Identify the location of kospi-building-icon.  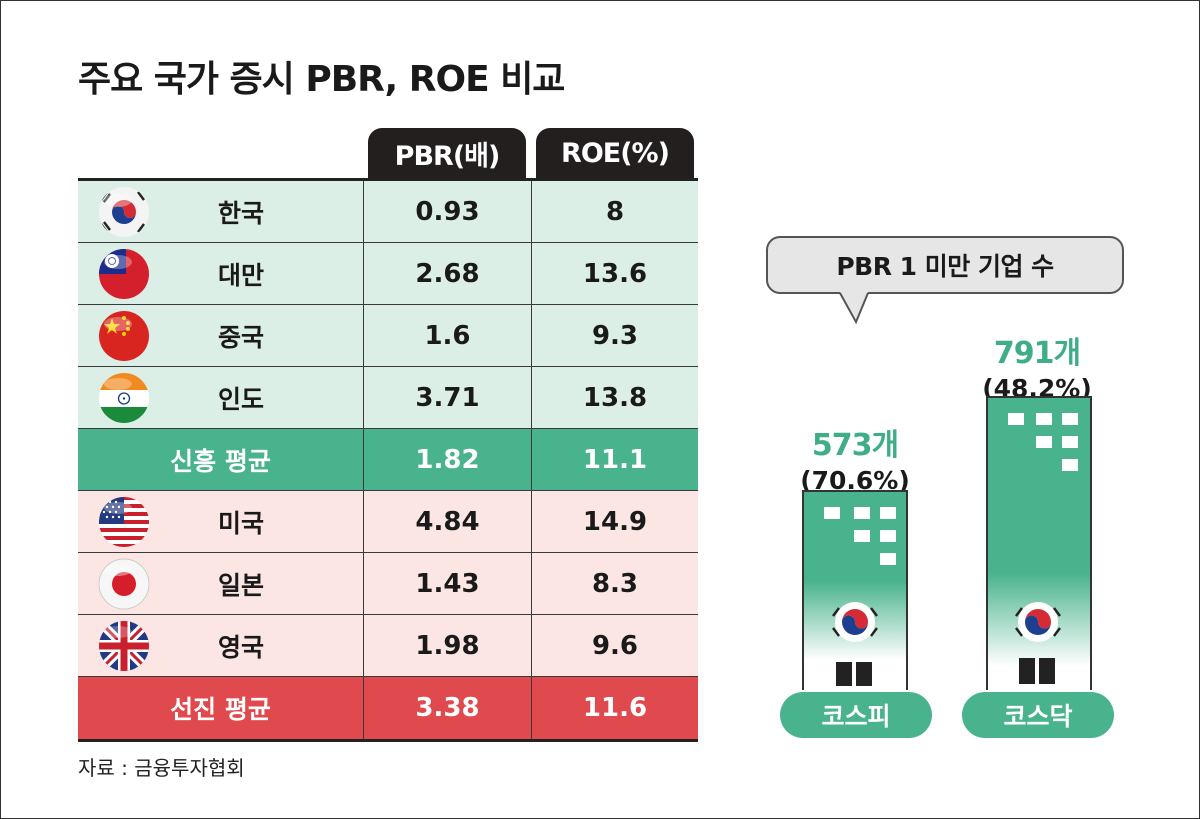
(855, 590).